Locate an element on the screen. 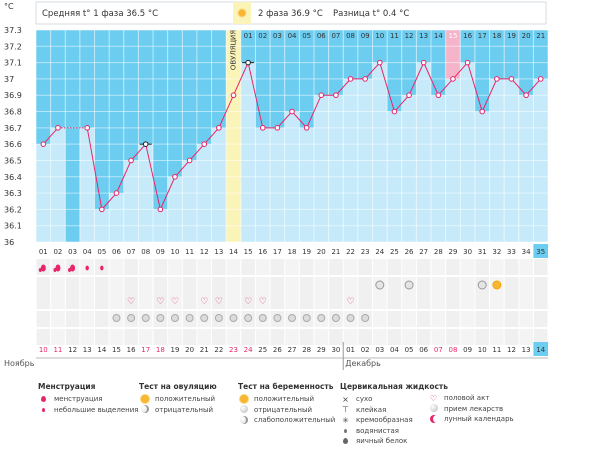 The width and height of the screenshot is (600, 470). cycle-day-label: 06 is located at coordinates (116, 252).